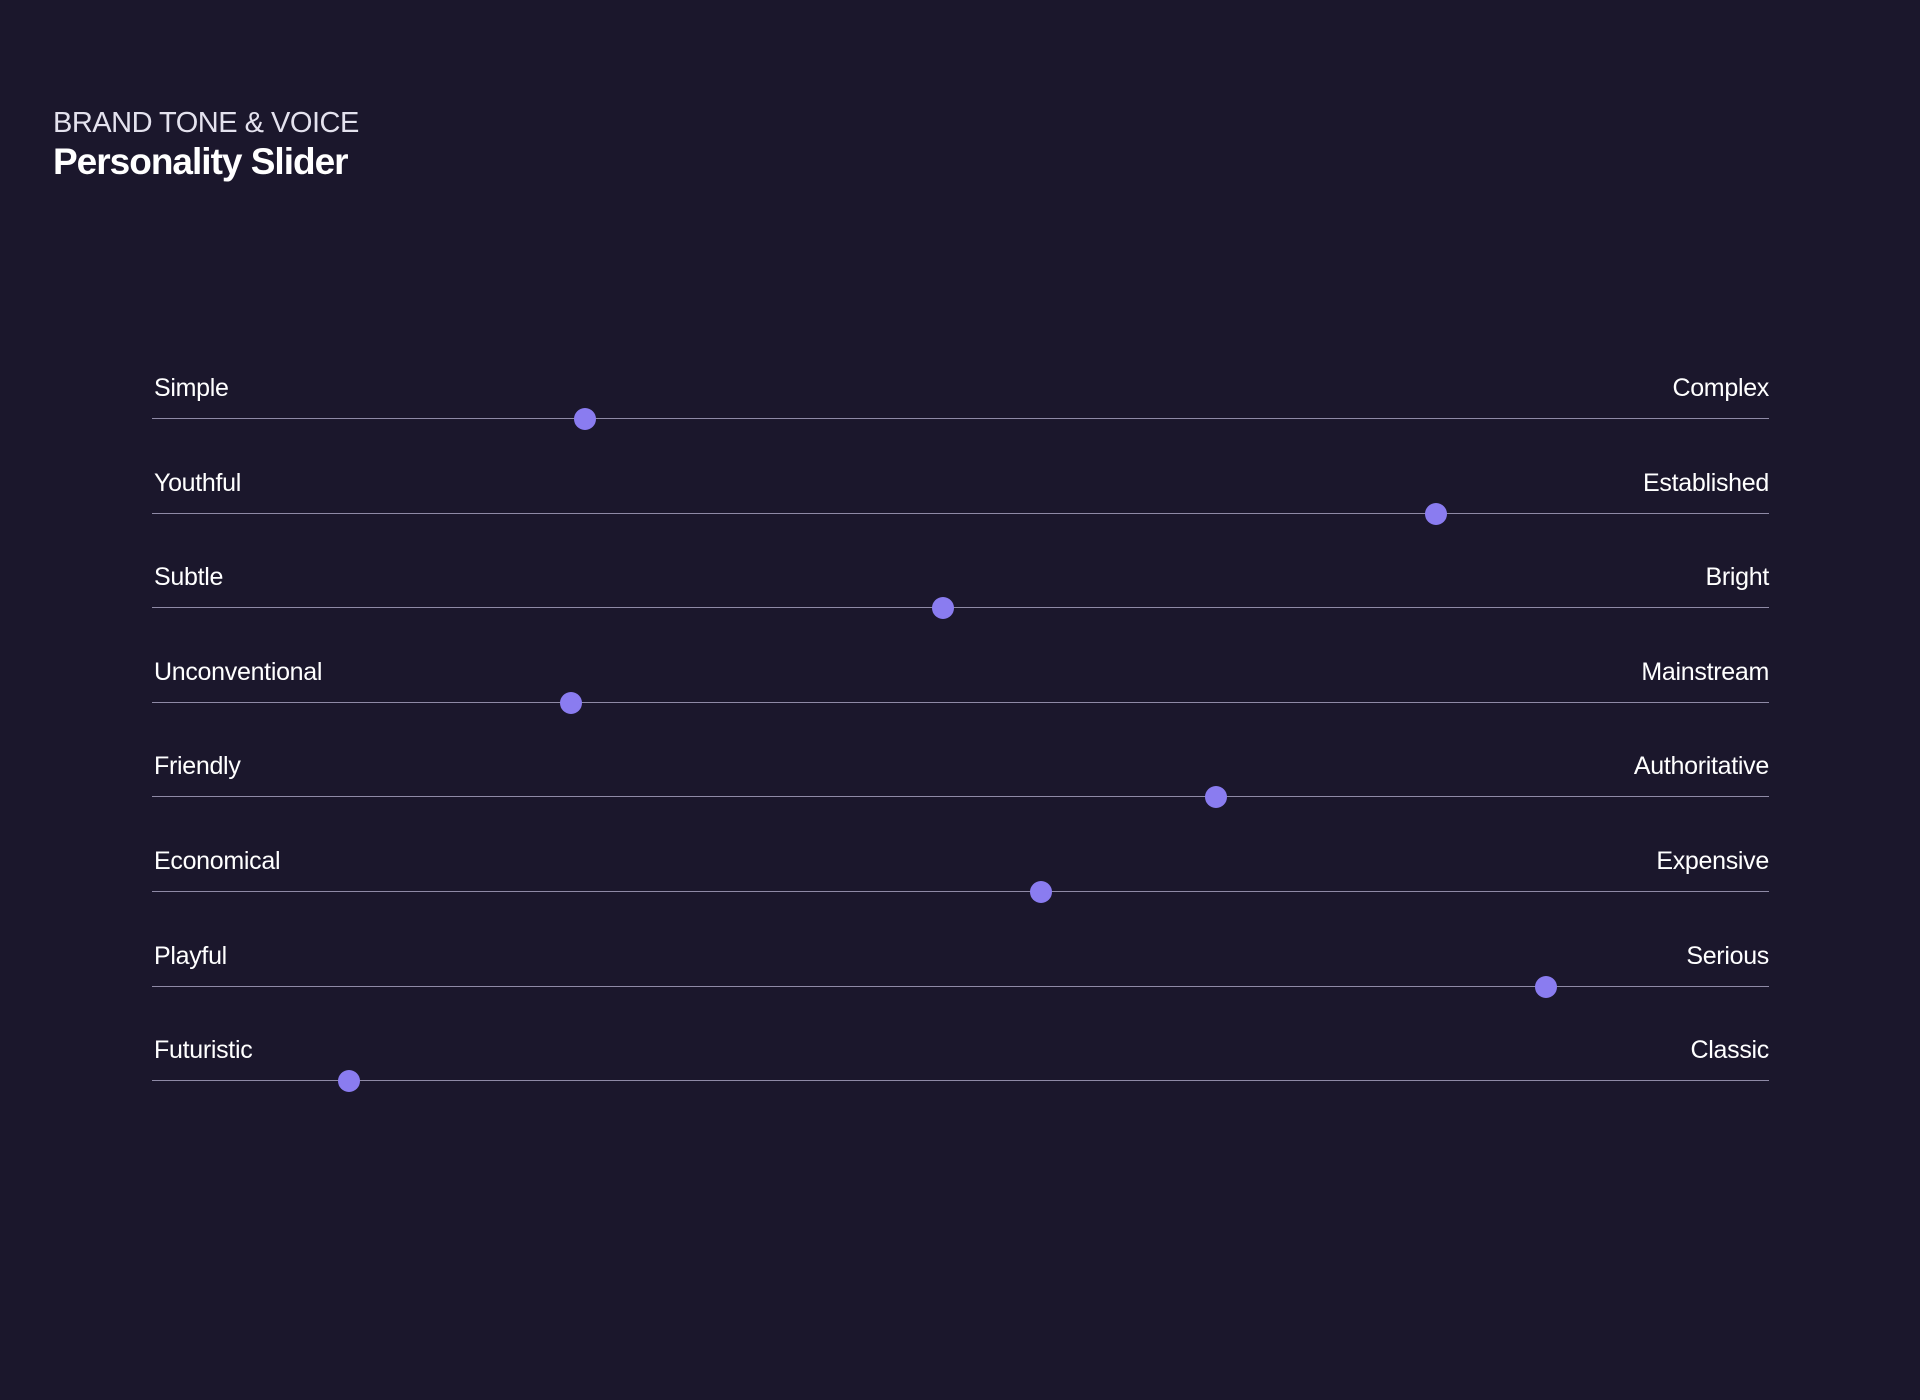 This screenshot has width=1920, height=1400. What do you see at coordinates (1737, 577) in the screenshot?
I see `slider-right-label: Bright` at bounding box center [1737, 577].